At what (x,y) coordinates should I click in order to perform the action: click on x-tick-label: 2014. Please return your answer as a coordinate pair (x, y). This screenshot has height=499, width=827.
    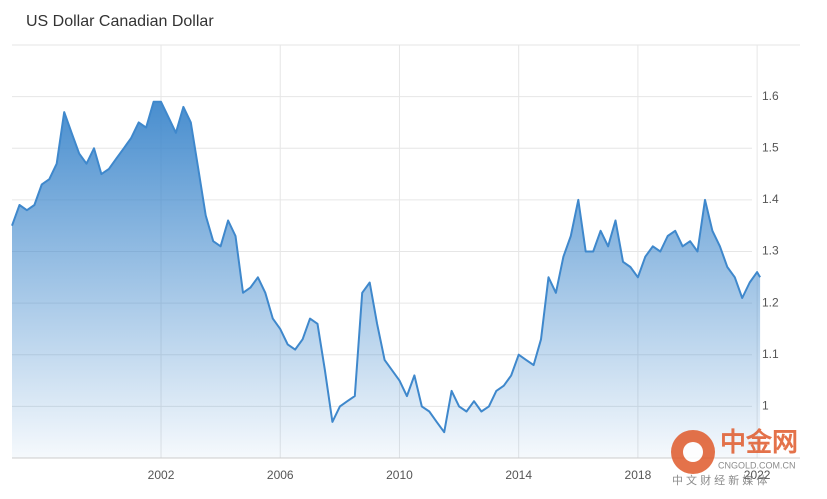
    Looking at the image, I should click on (518, 475).